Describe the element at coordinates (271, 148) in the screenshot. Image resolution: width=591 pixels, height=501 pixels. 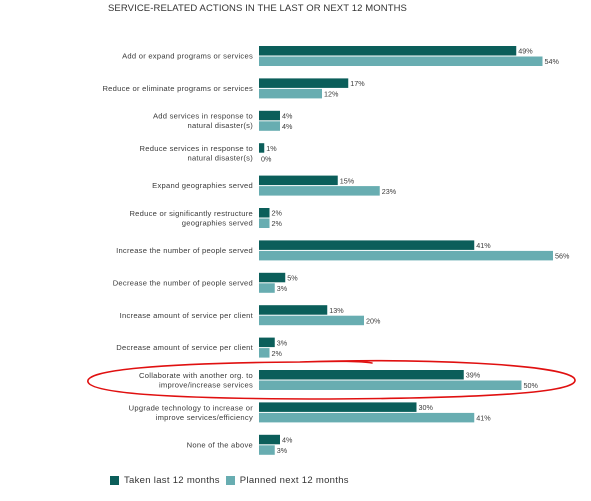
I see `data-label: 1%` at that location.